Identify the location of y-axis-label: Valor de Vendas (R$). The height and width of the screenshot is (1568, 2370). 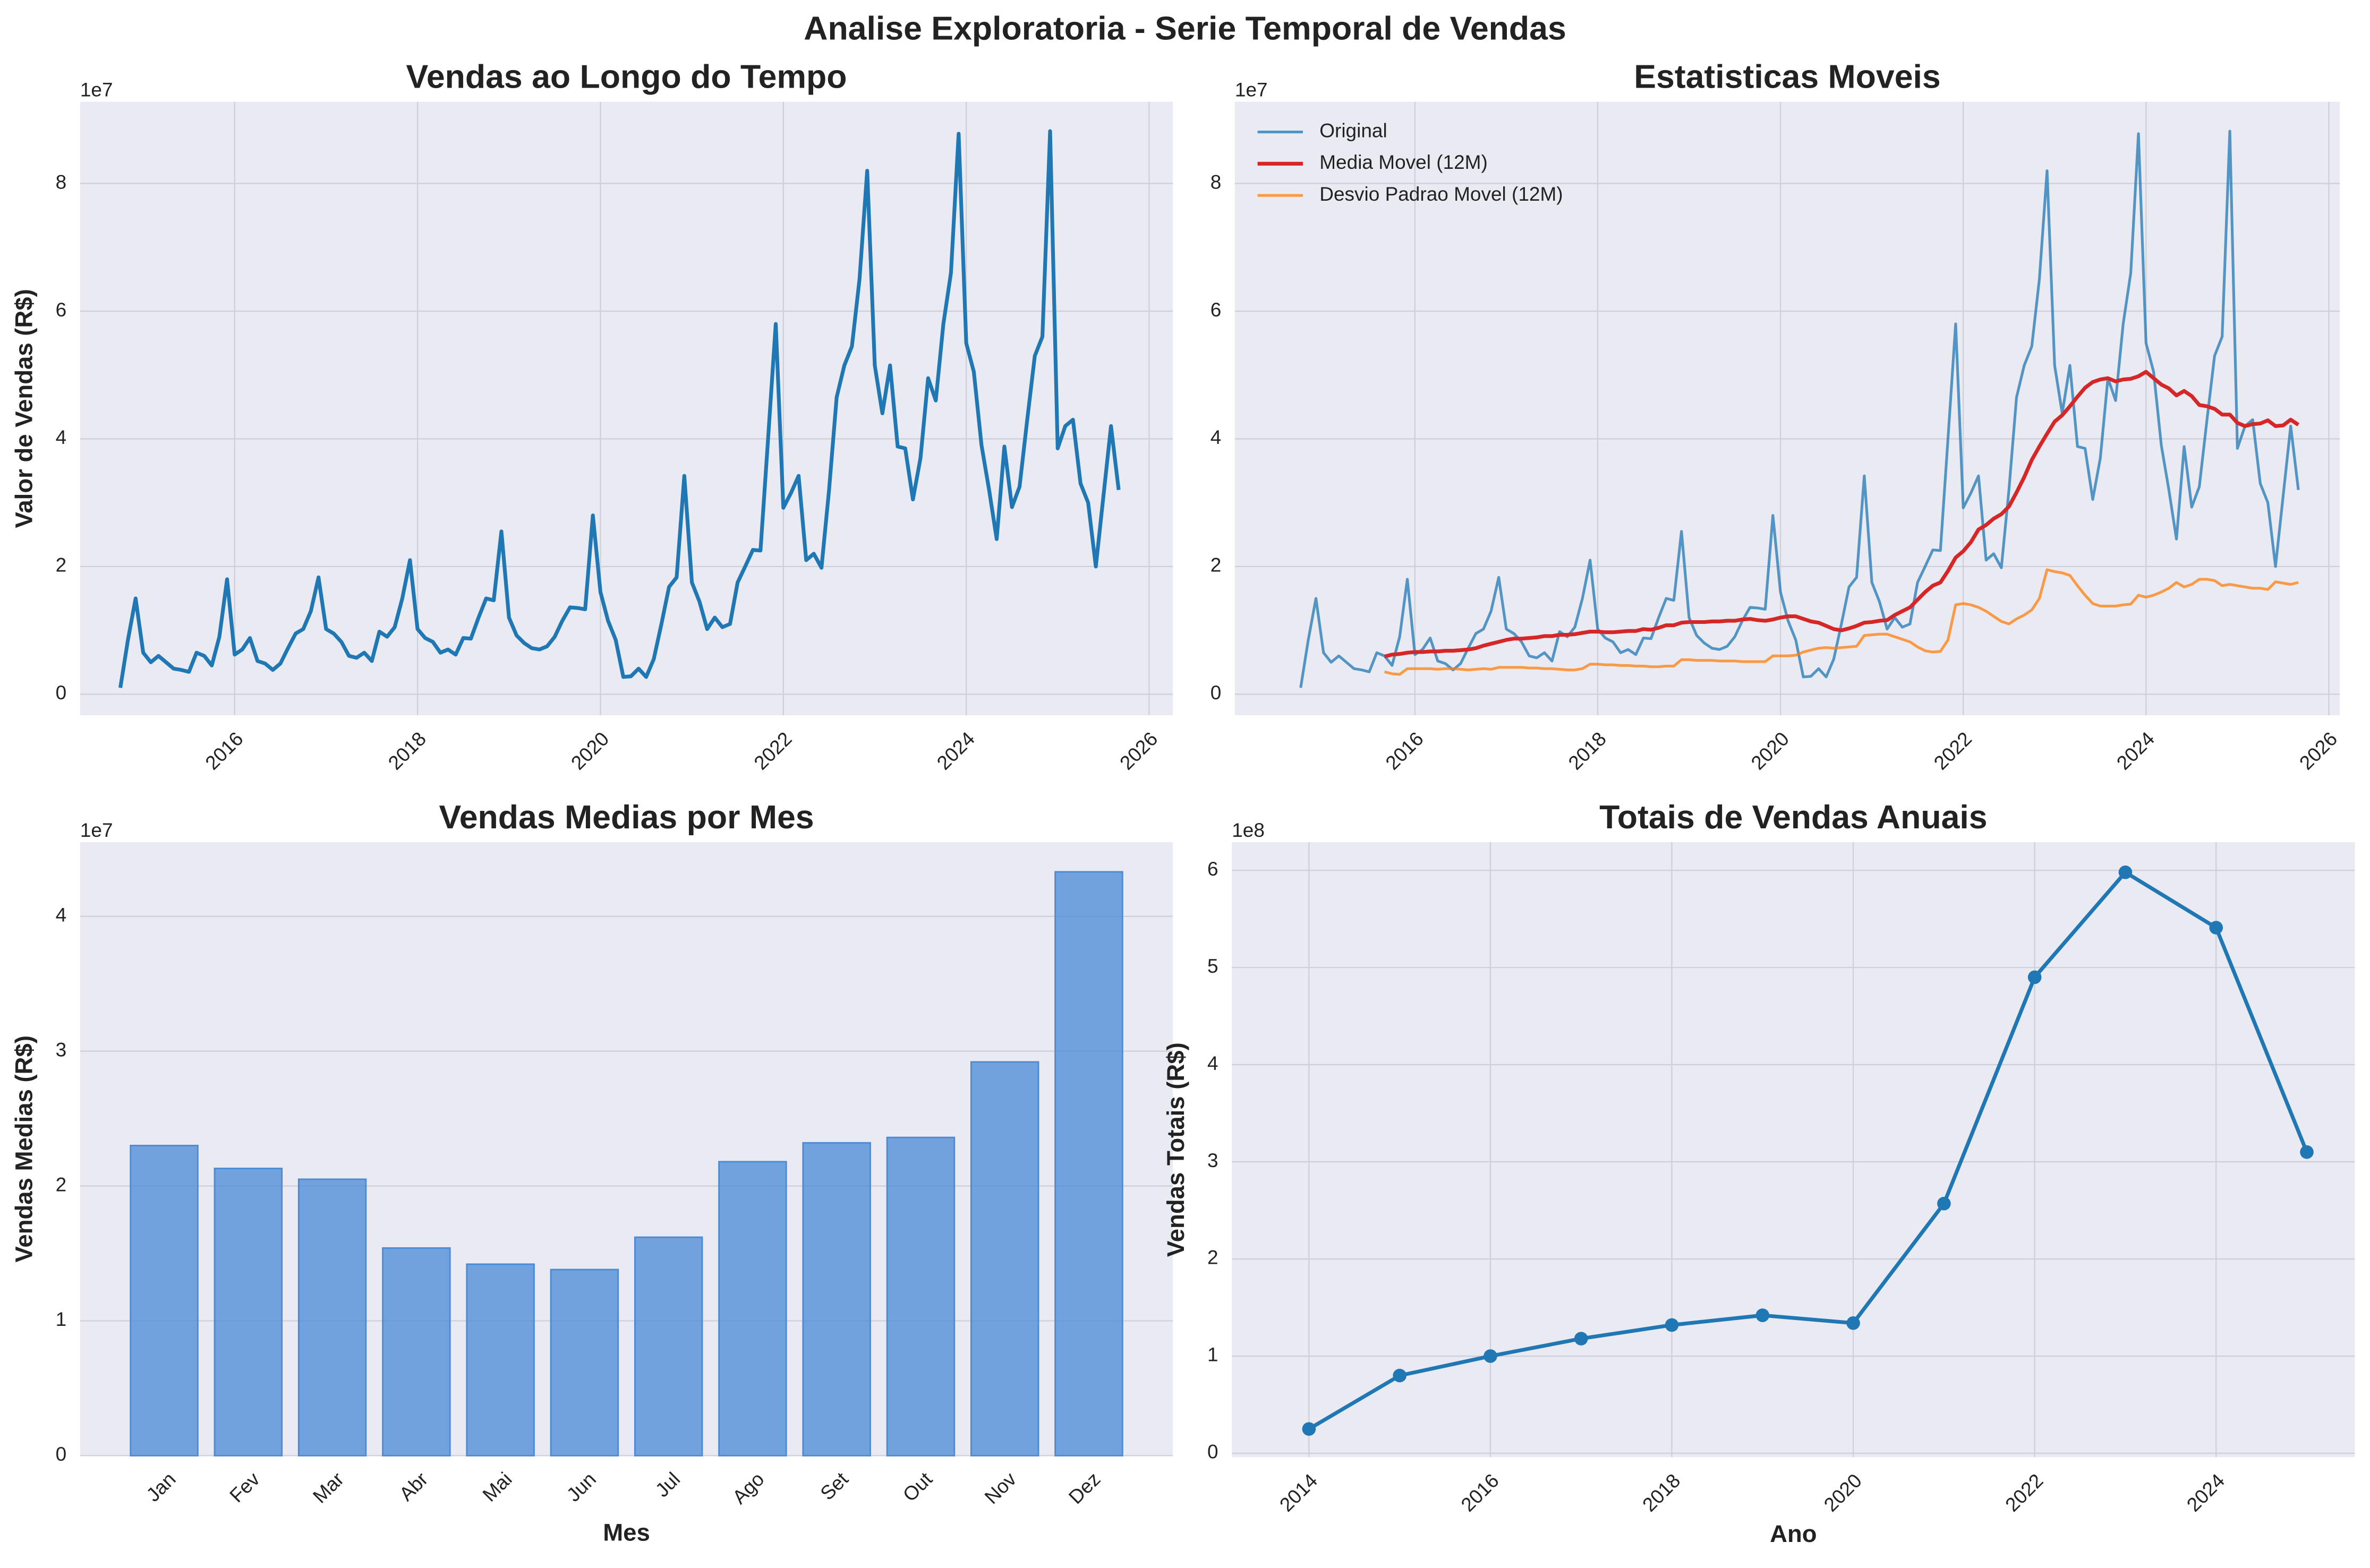
(23, 408).